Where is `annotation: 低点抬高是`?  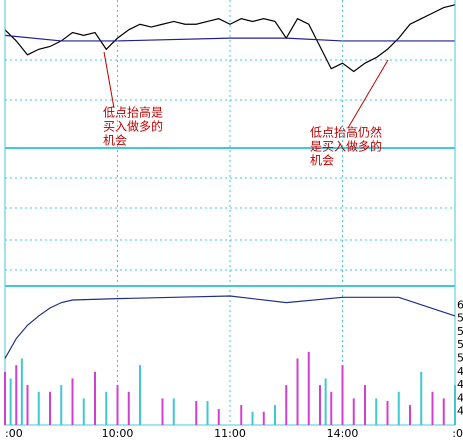
annotation: 低点抬高是 is located at coordinates (133, 112).